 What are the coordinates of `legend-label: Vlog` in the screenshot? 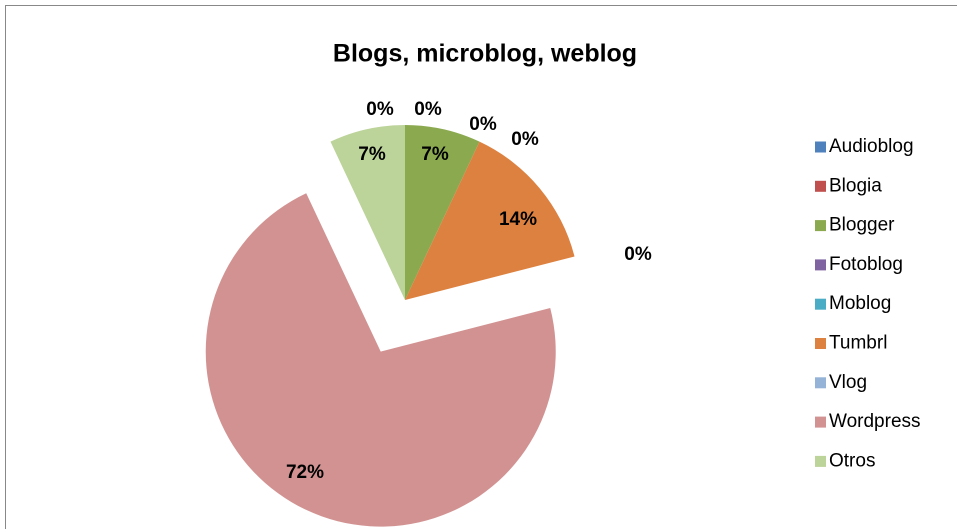 It's located at (848, 382).